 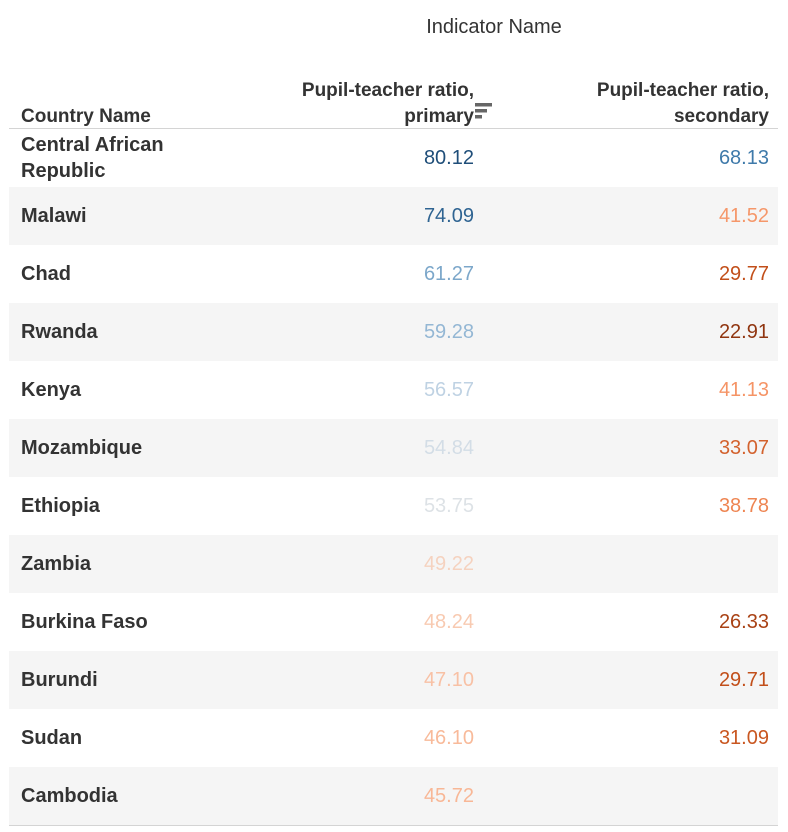 What do you see at coordinates (46, 274) in the screenshot?
I see `country-name-cell: Chad` at bounding box center [46, 274].